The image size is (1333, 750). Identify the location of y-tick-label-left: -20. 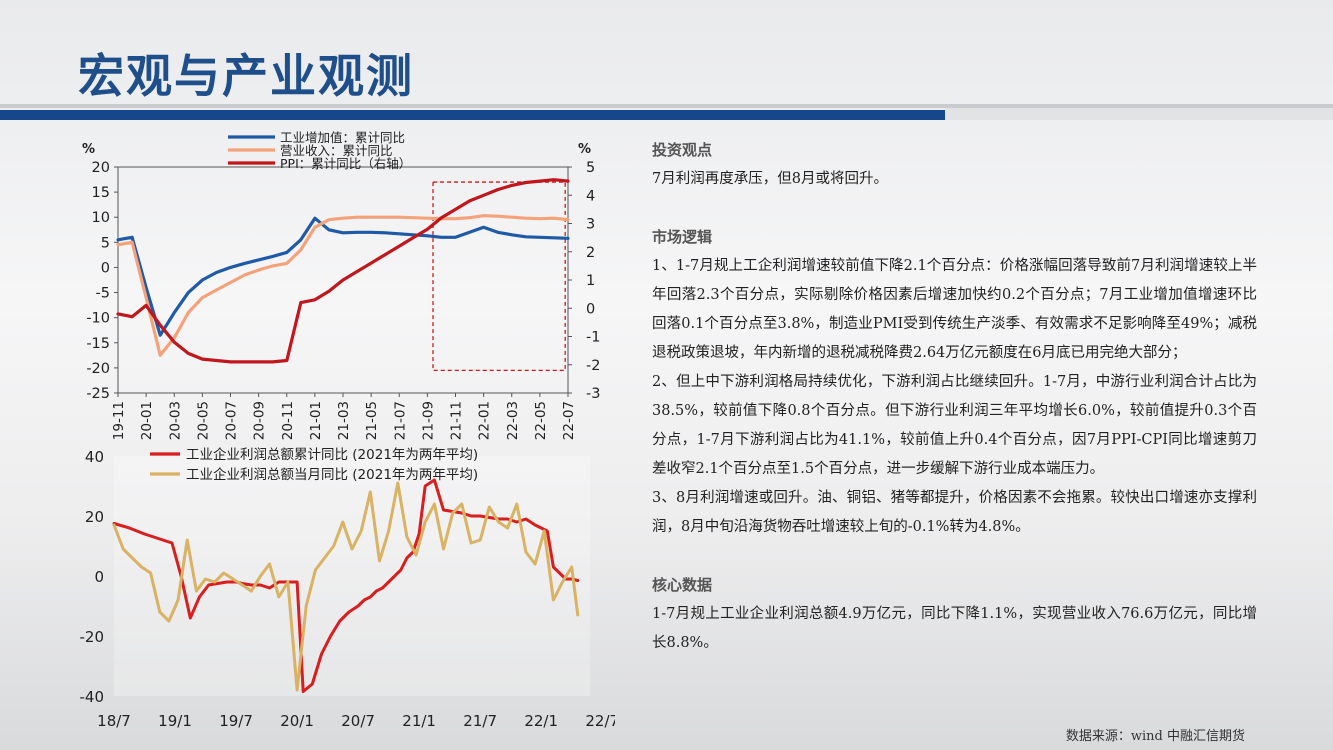
(98, 369).